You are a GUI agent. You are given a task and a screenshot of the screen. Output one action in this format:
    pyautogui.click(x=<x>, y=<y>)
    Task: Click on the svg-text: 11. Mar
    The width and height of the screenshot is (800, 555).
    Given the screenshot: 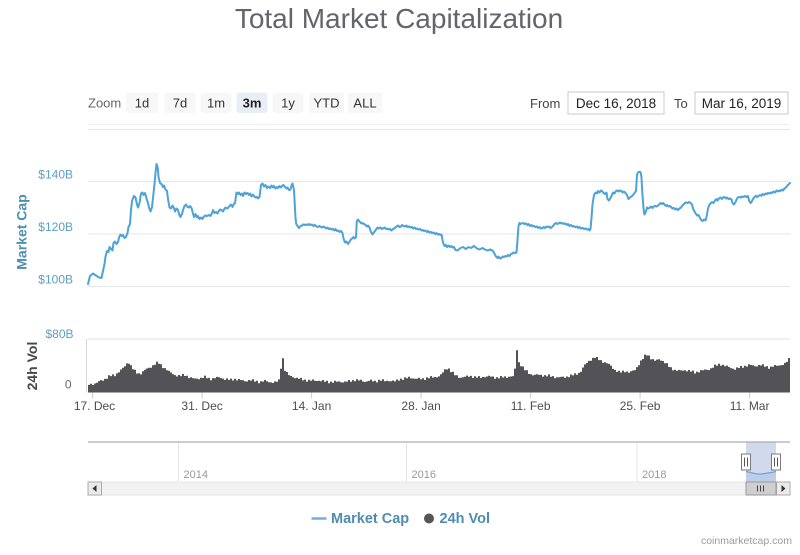 What is the action you would take?
    pyautogui.click(x=750, y=406)
    